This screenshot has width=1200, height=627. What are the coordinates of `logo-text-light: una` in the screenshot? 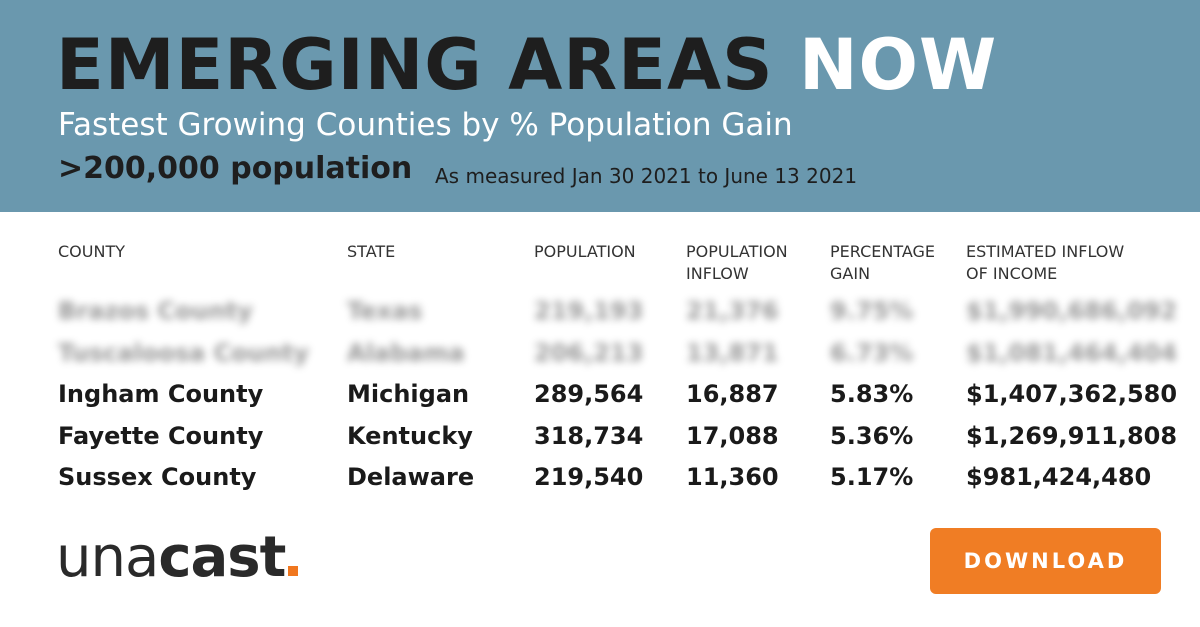 It's located at (107, 557).